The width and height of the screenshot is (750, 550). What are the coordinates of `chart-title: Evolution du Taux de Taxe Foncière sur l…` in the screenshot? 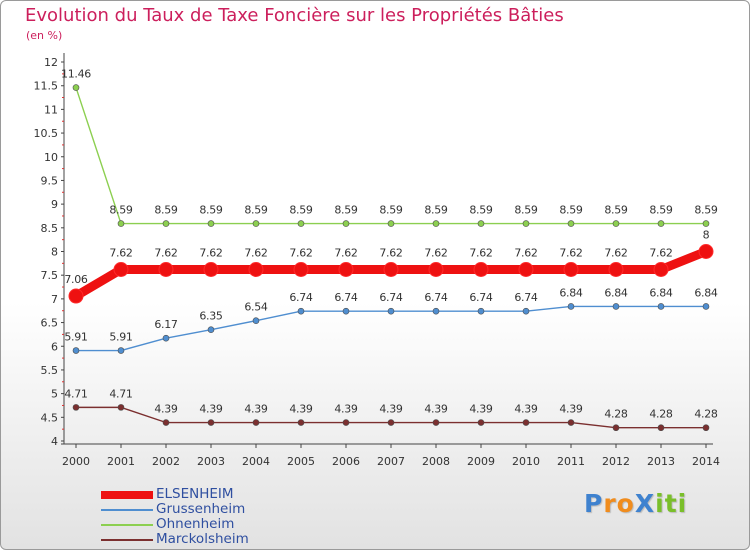 It's located at (294, 15).